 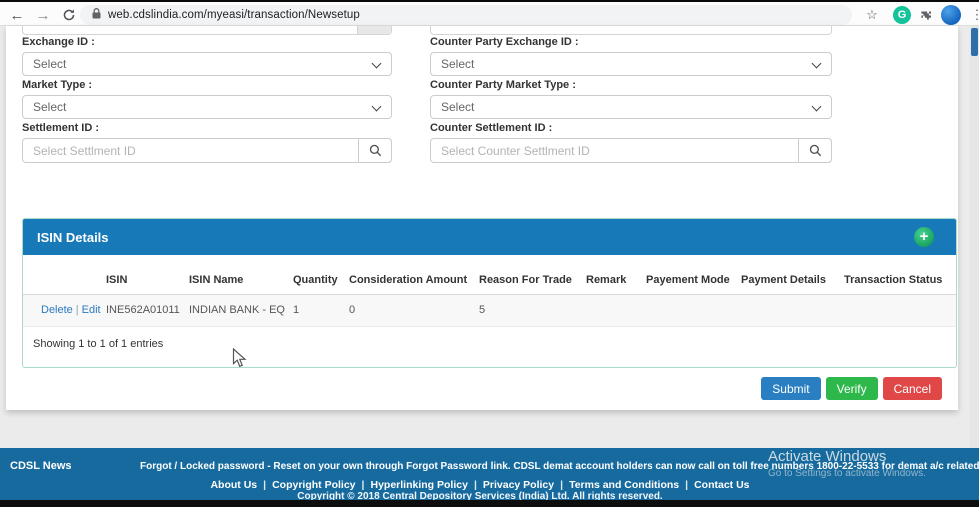 What do you see at coordinates (207, 150) in the screenshot?
I see `settlement-id-input` at bounding box center [207, 150].